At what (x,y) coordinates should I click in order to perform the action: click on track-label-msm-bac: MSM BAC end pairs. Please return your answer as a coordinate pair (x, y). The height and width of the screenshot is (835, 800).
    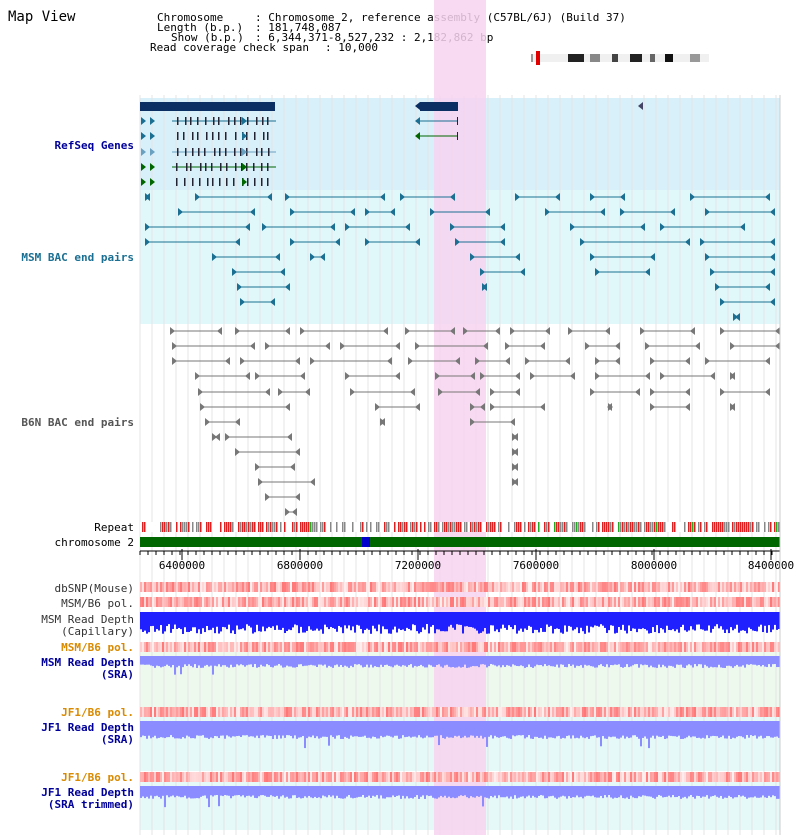
    Looking at the image, I should click on (77, 257).